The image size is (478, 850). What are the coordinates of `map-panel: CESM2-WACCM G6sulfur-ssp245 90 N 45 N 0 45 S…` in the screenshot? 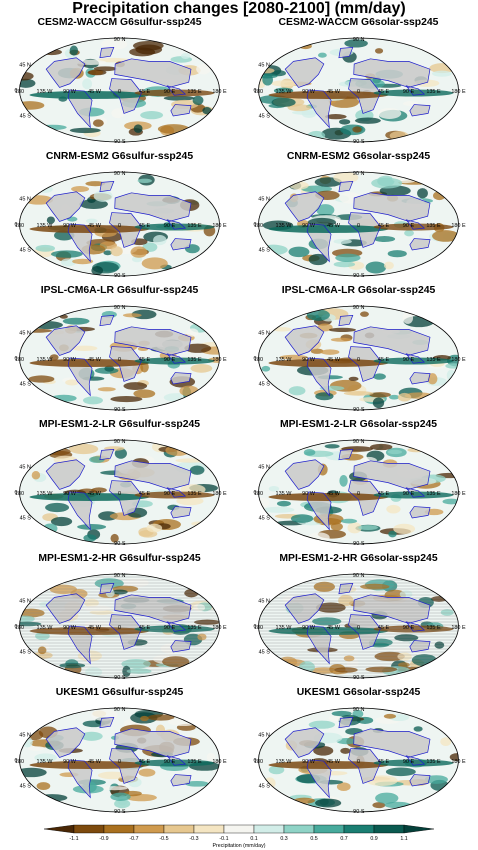 It's located at (119, 84).